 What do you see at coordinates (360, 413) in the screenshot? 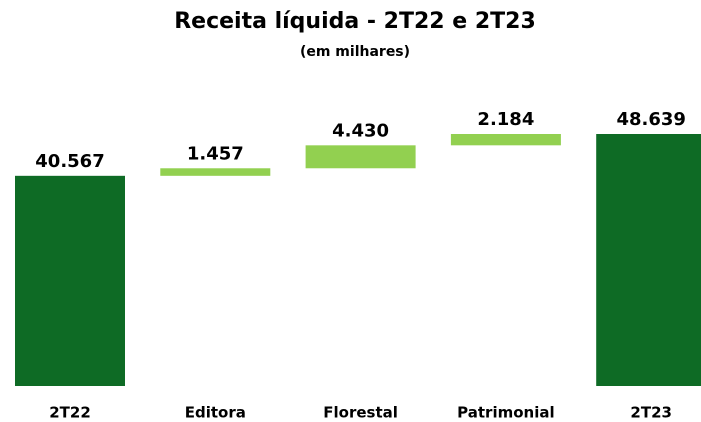
I see `x-tick-label: Florestal` at bounding box center [360, 413].